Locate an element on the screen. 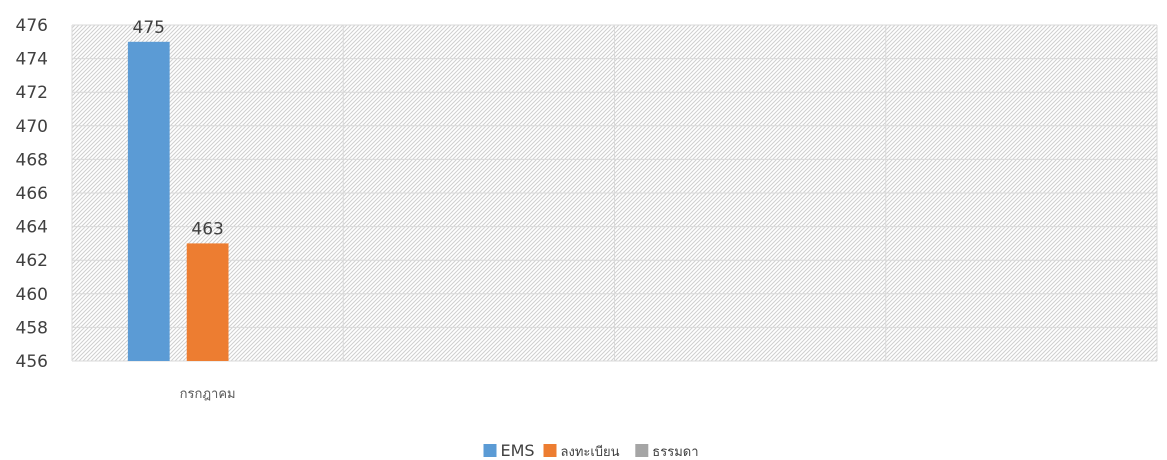 The height and width of the screenshot is (460, 1167). y-tick-label: 472 is located at coordinates (32, 93).